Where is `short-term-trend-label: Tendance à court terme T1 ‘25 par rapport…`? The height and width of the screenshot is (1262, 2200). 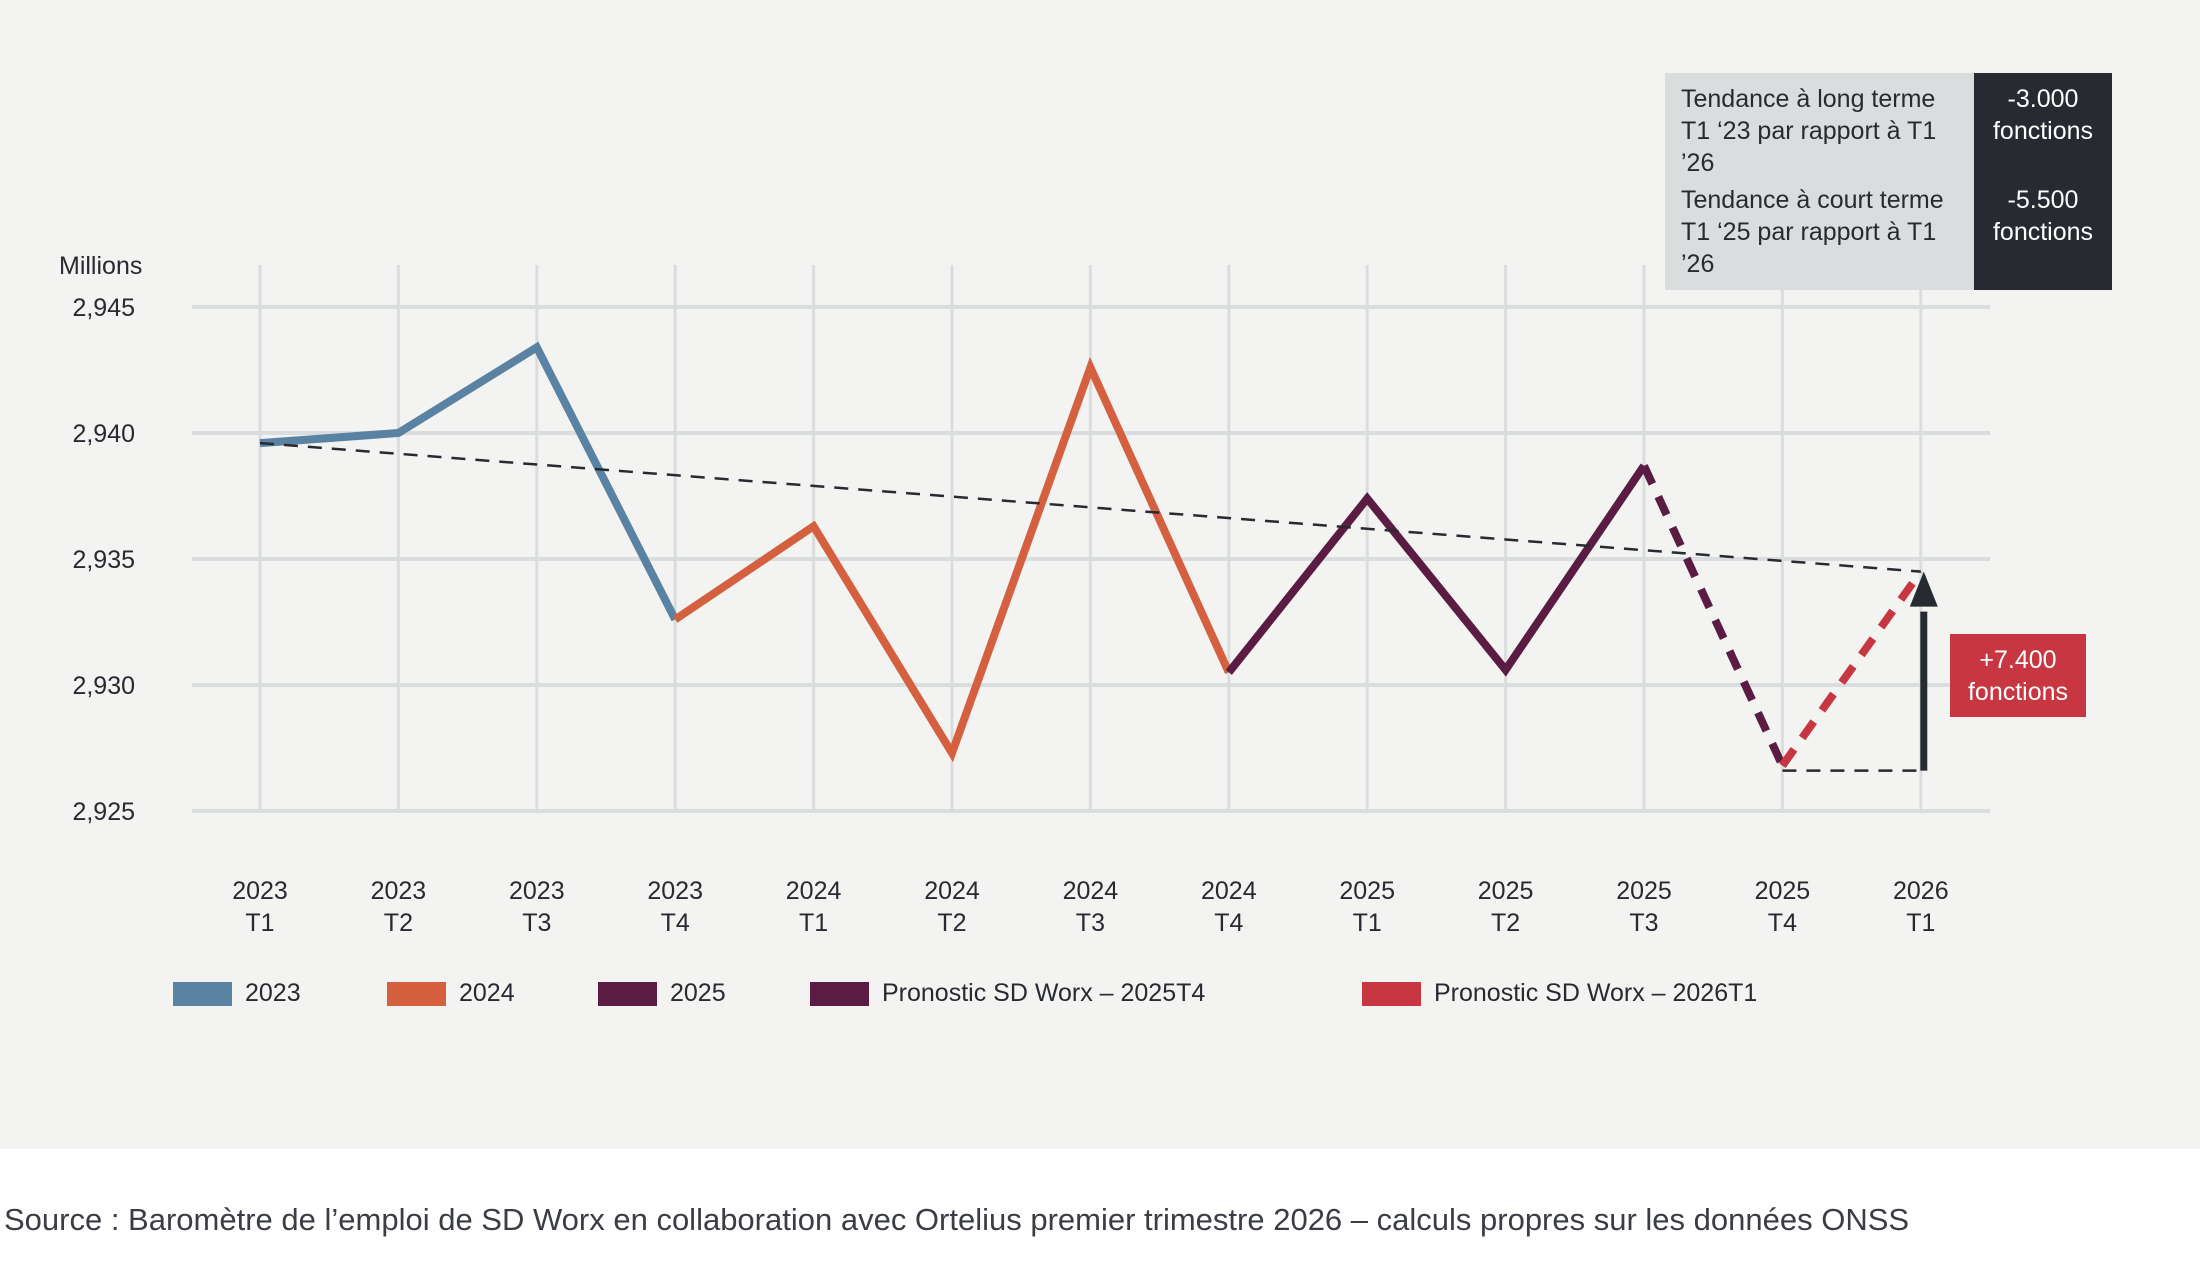 short-term-trend-label: Tendance à court terme T1 ‘25 par rapport… is located at coordinates (1819, 232).